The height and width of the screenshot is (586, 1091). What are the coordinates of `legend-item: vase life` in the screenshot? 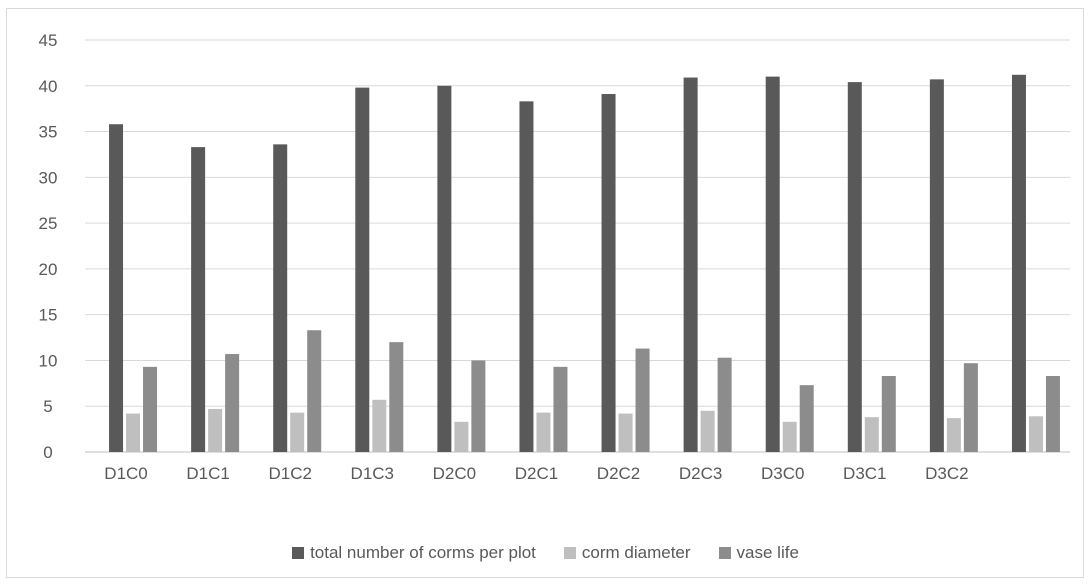 It's located at (758, 553).